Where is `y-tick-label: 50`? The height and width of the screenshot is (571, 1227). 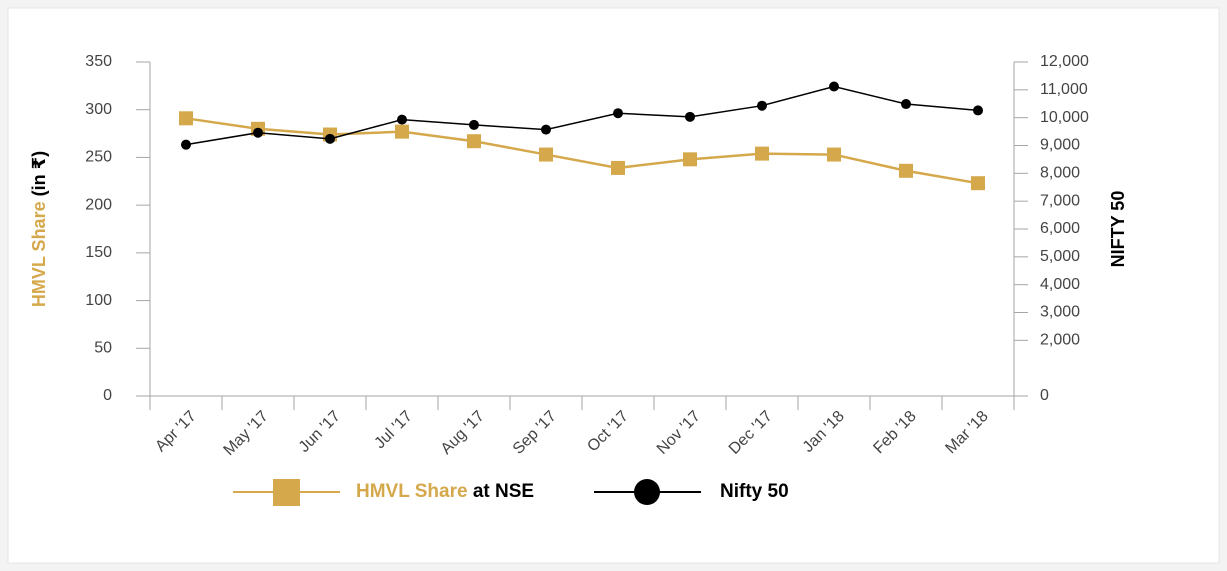
y-tick-label: 50 is located at coordinates (103, 348).